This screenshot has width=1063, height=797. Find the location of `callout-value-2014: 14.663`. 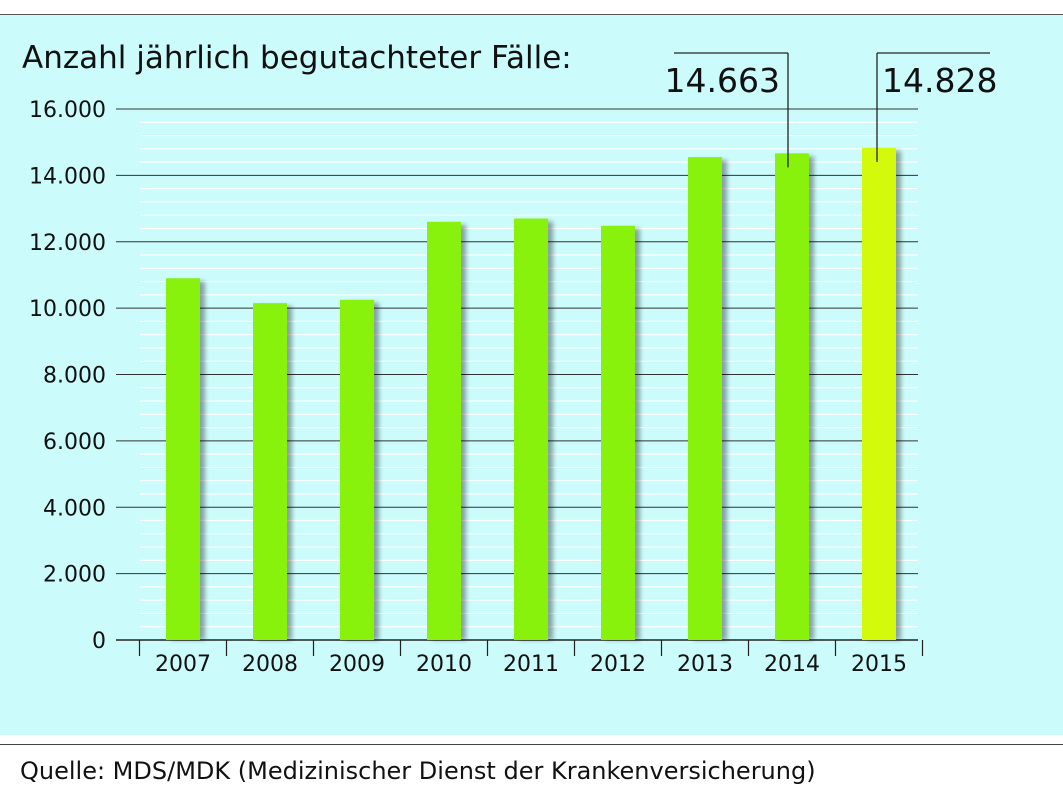

callout-value-2014: 14.663 is located at coordinates (722, 80).